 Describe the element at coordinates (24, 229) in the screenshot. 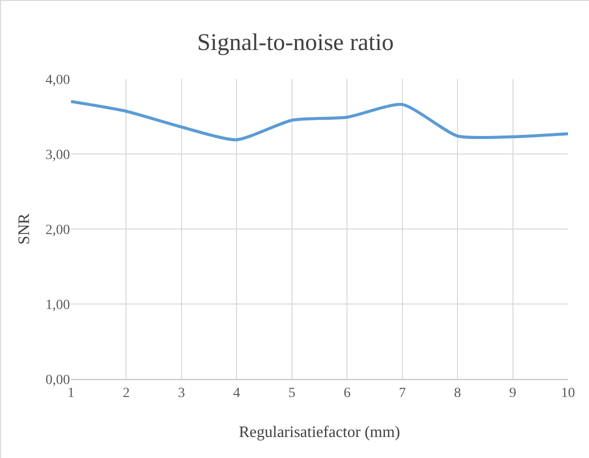

I see `y-axis-title: SNR` at that location.